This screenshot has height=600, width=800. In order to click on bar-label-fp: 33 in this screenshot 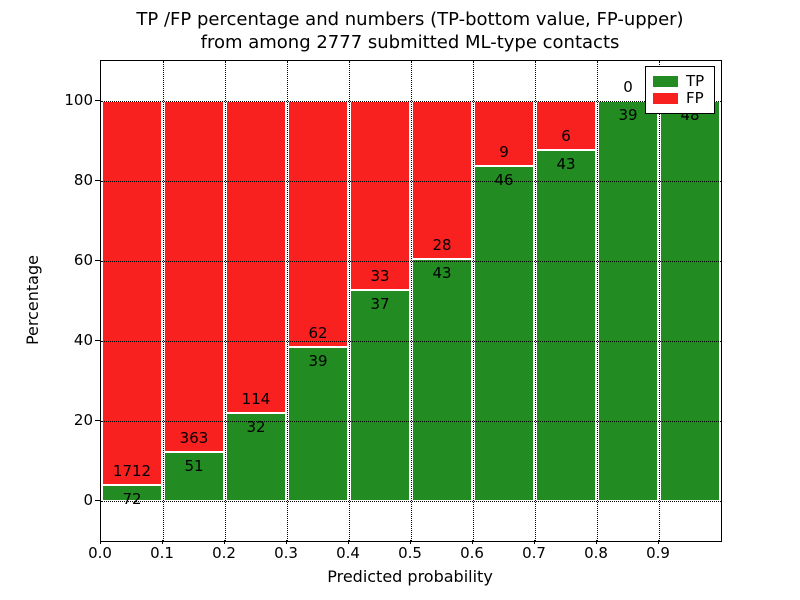, I will do `click(380, 275)`.